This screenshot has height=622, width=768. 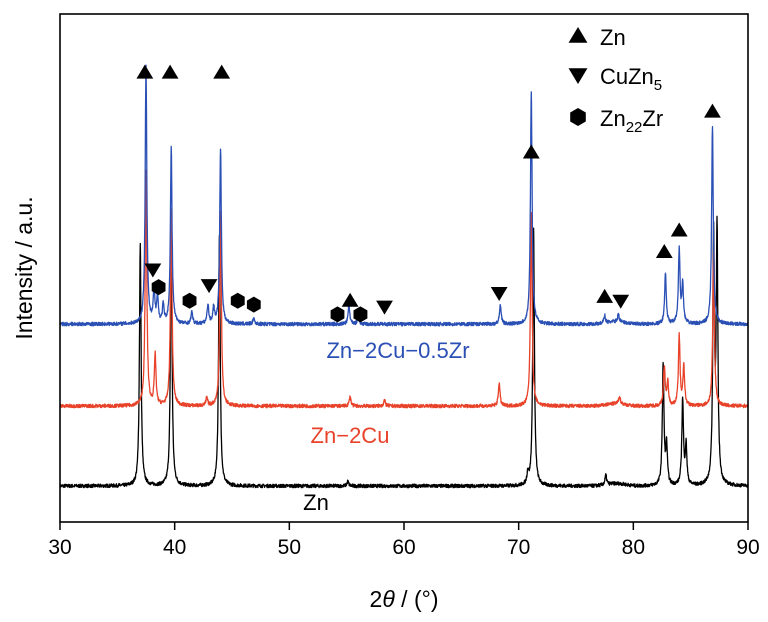 What do you see at coordinates (404, 599) in the screenshot?
I see `x-axis-title: 2θ / (°)` at bounding box center [404, 599].